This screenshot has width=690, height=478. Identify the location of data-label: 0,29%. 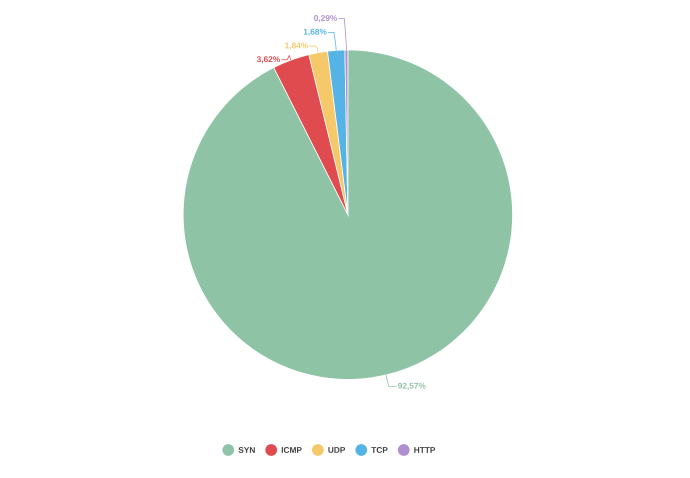
(326, 18).